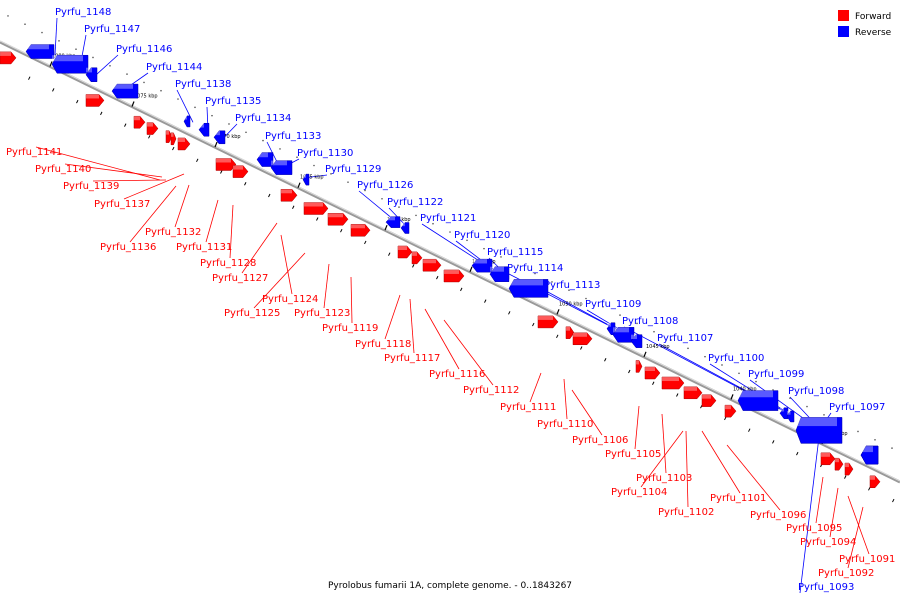  What do you see at coordinates (875, 482) in the screenshot?
I see `Pyrfu_1092-gene-arrow` at bounding box center [875, 482].